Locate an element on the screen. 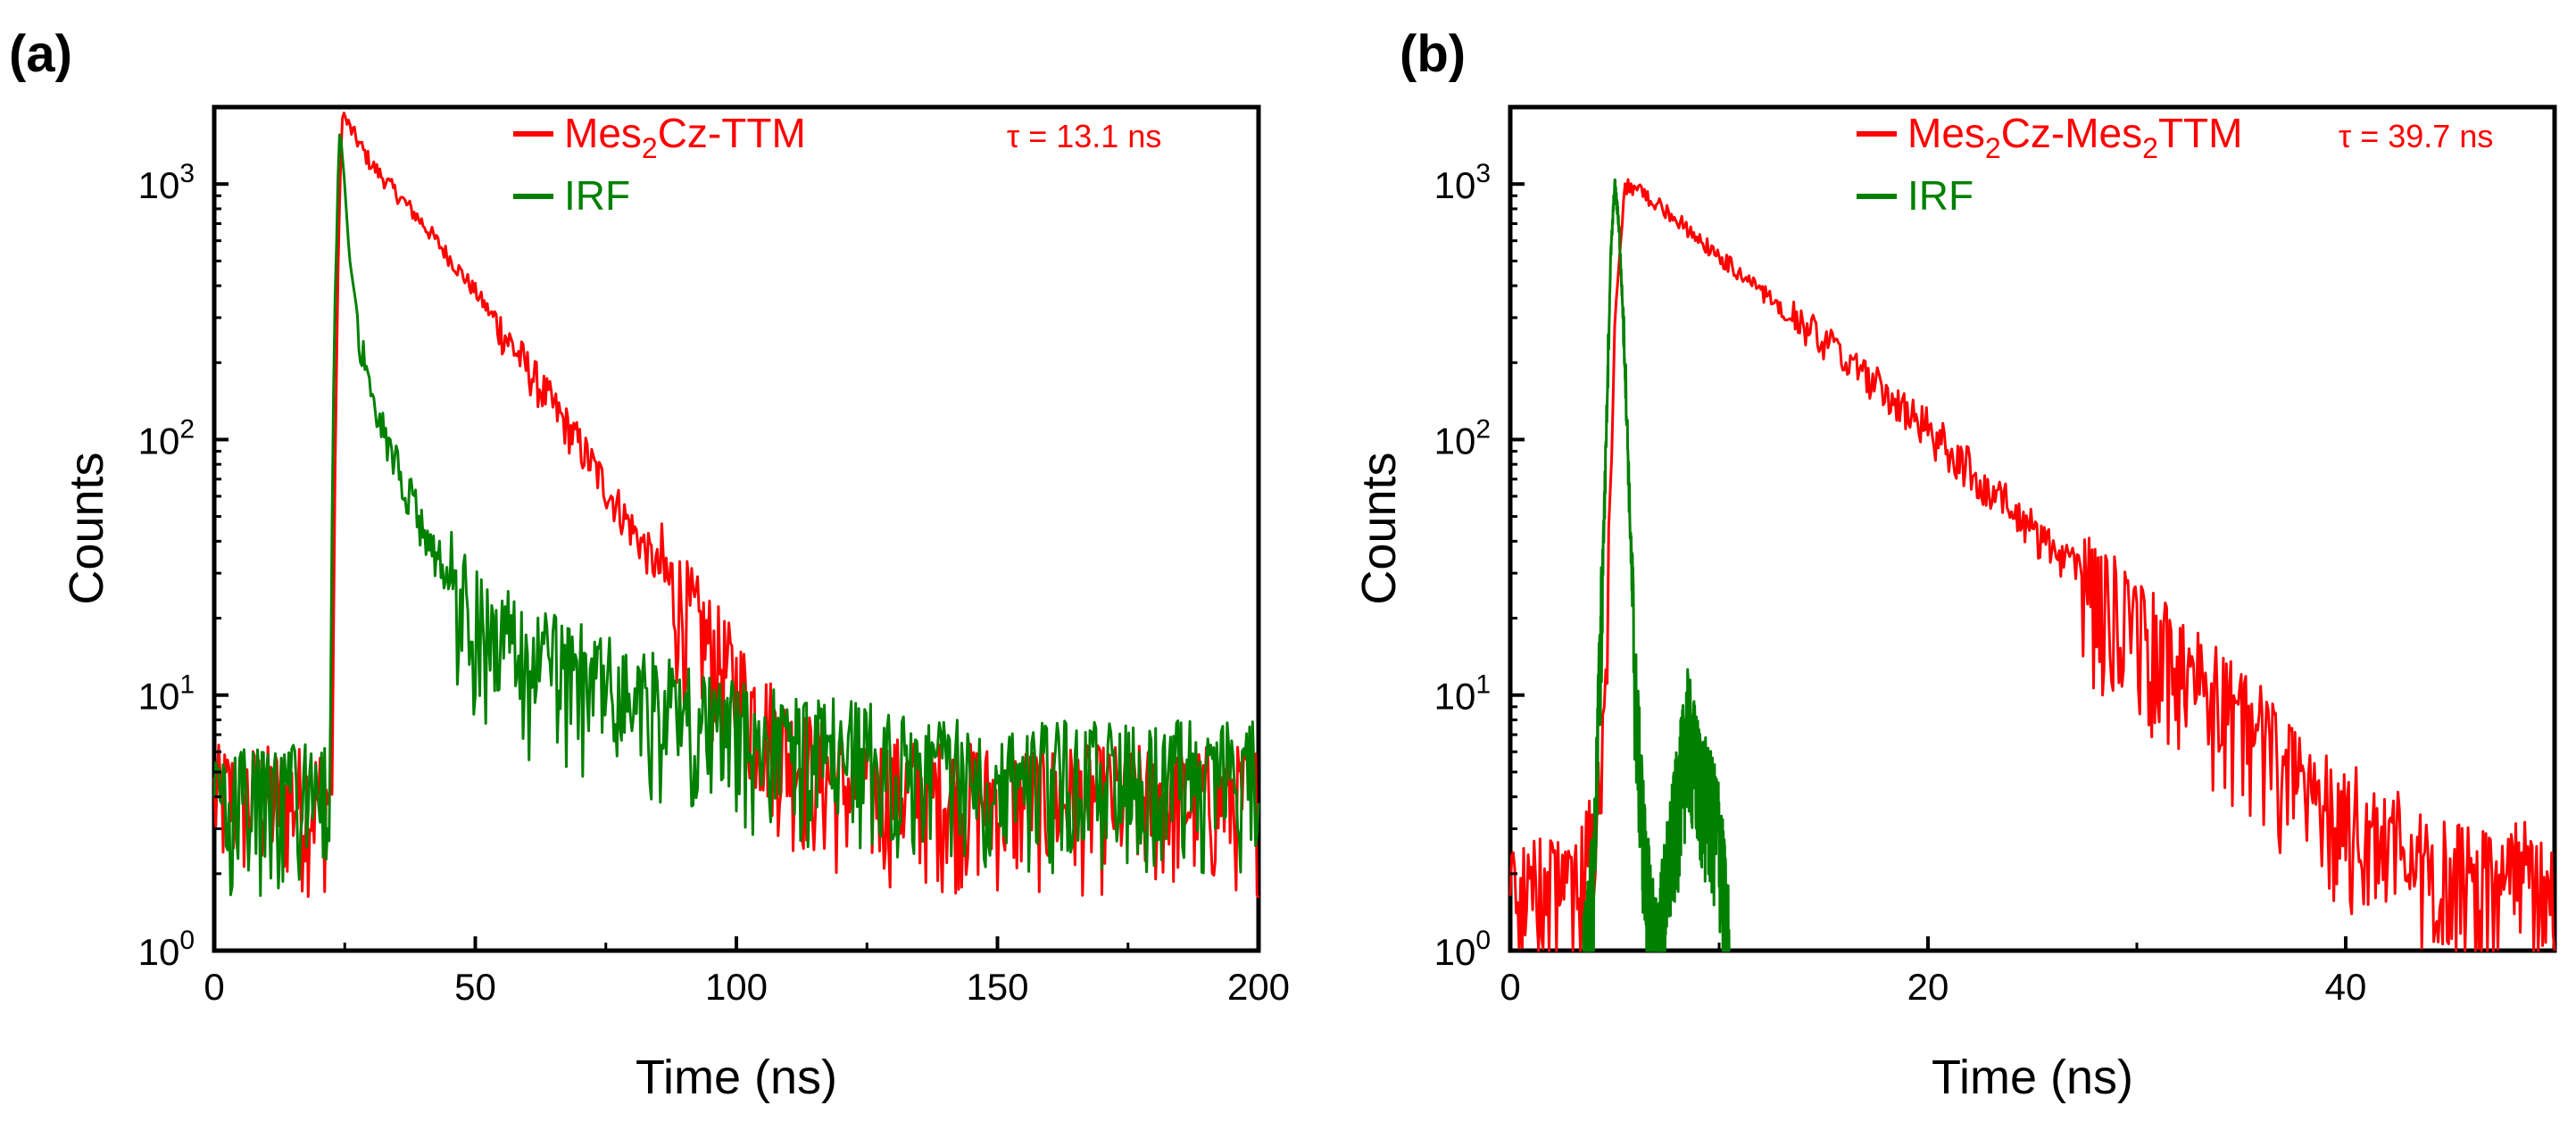  panel-a-xlabel: Time (ns) is located at coordinates (736, 1077).